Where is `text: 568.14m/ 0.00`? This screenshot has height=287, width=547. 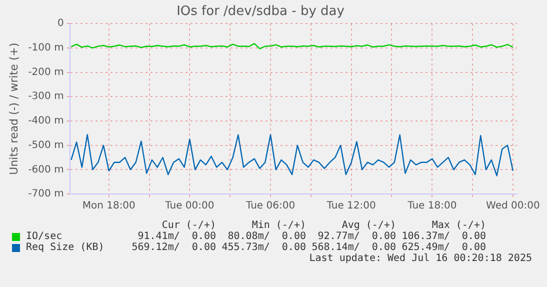
text: 568.14m/ 0.00 is located at coordinates (353, 247).